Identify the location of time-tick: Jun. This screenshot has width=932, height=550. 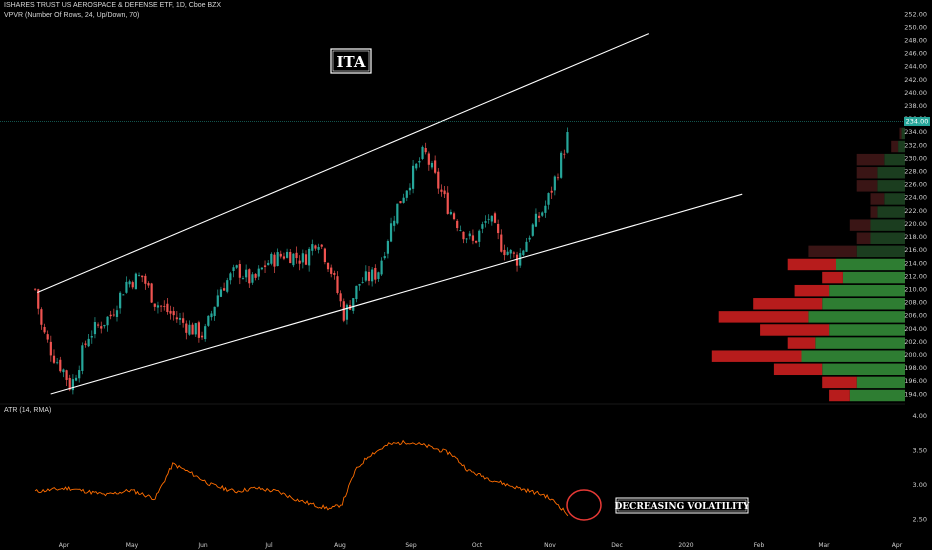
(202, 545).